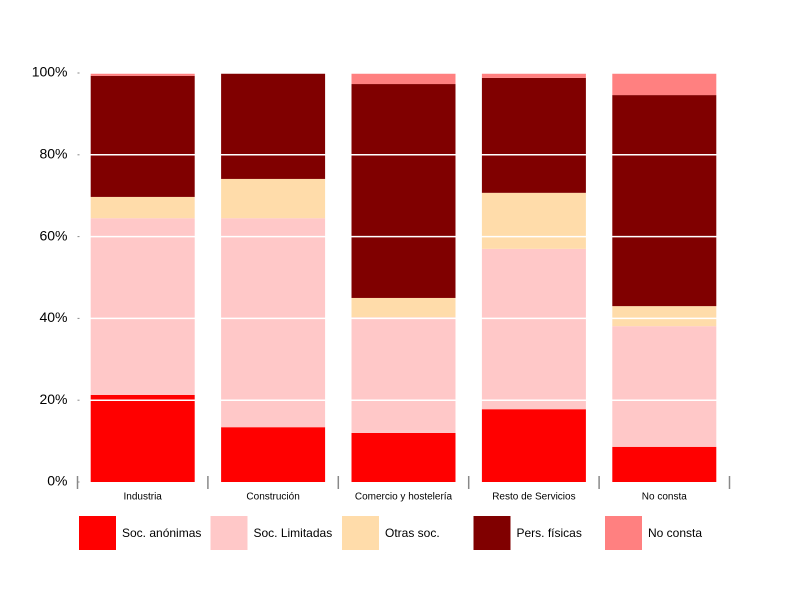 This screenshot has height=600, width=800. Describe the element at coordinates (161, 533) in the screenshot. I see `legend-label: Soc. anónimas` at that location.